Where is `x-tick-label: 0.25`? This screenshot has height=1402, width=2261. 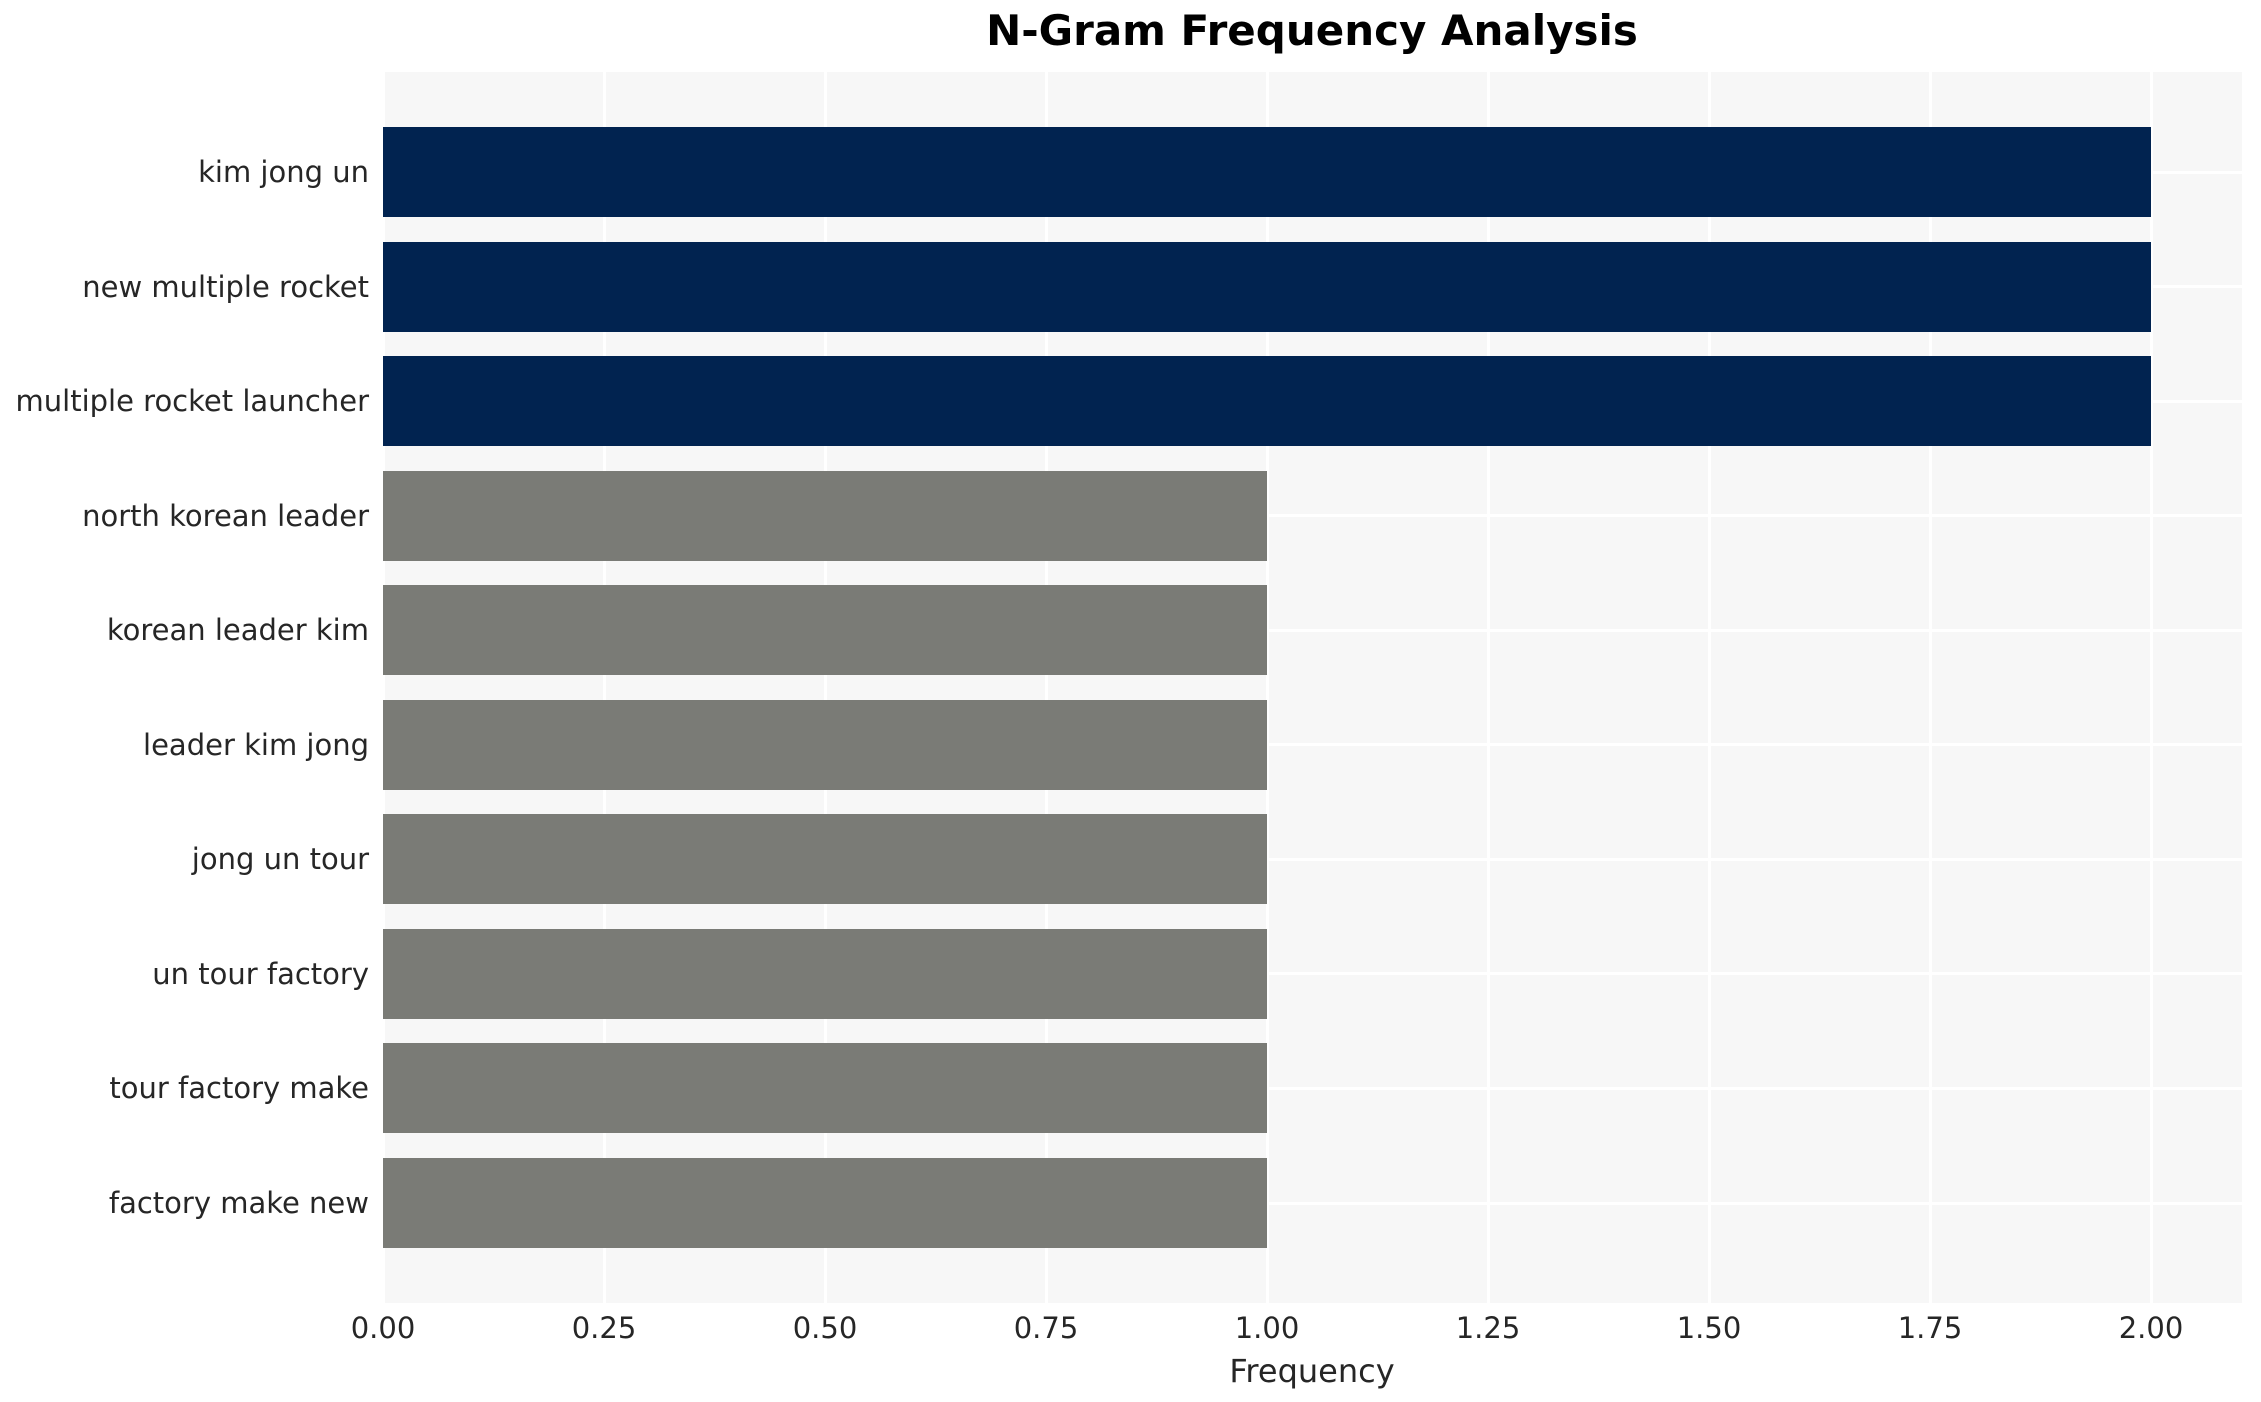 x-tick-label: 0.25 is located at coordinates (604, 1328).